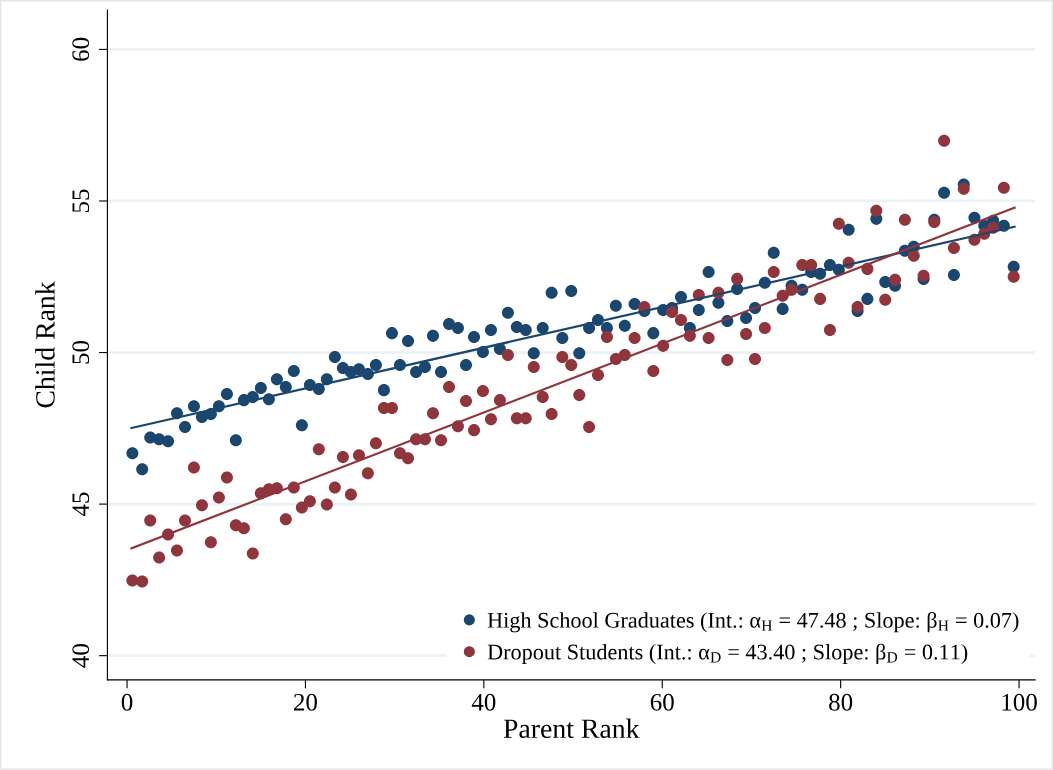  What do you see at coordinates (81, 201) in the screenshot?
I see `y-tick-label: 55` at bounding box center [81, 201].